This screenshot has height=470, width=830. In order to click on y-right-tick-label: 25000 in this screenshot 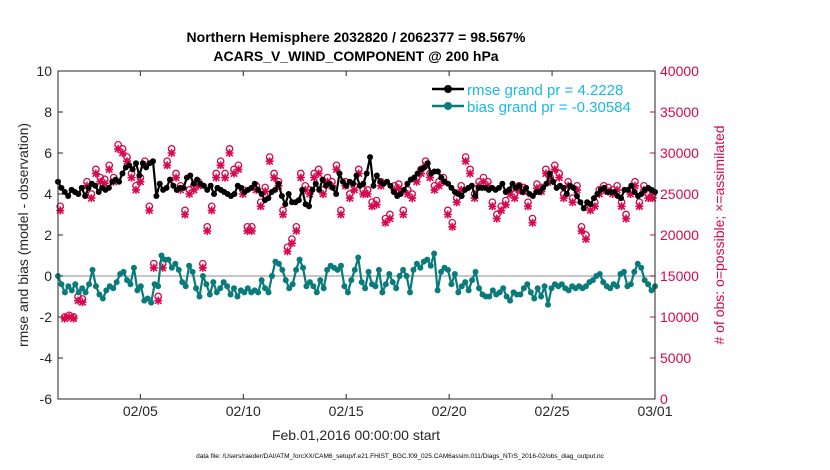, I will do `click(679, 194)`.